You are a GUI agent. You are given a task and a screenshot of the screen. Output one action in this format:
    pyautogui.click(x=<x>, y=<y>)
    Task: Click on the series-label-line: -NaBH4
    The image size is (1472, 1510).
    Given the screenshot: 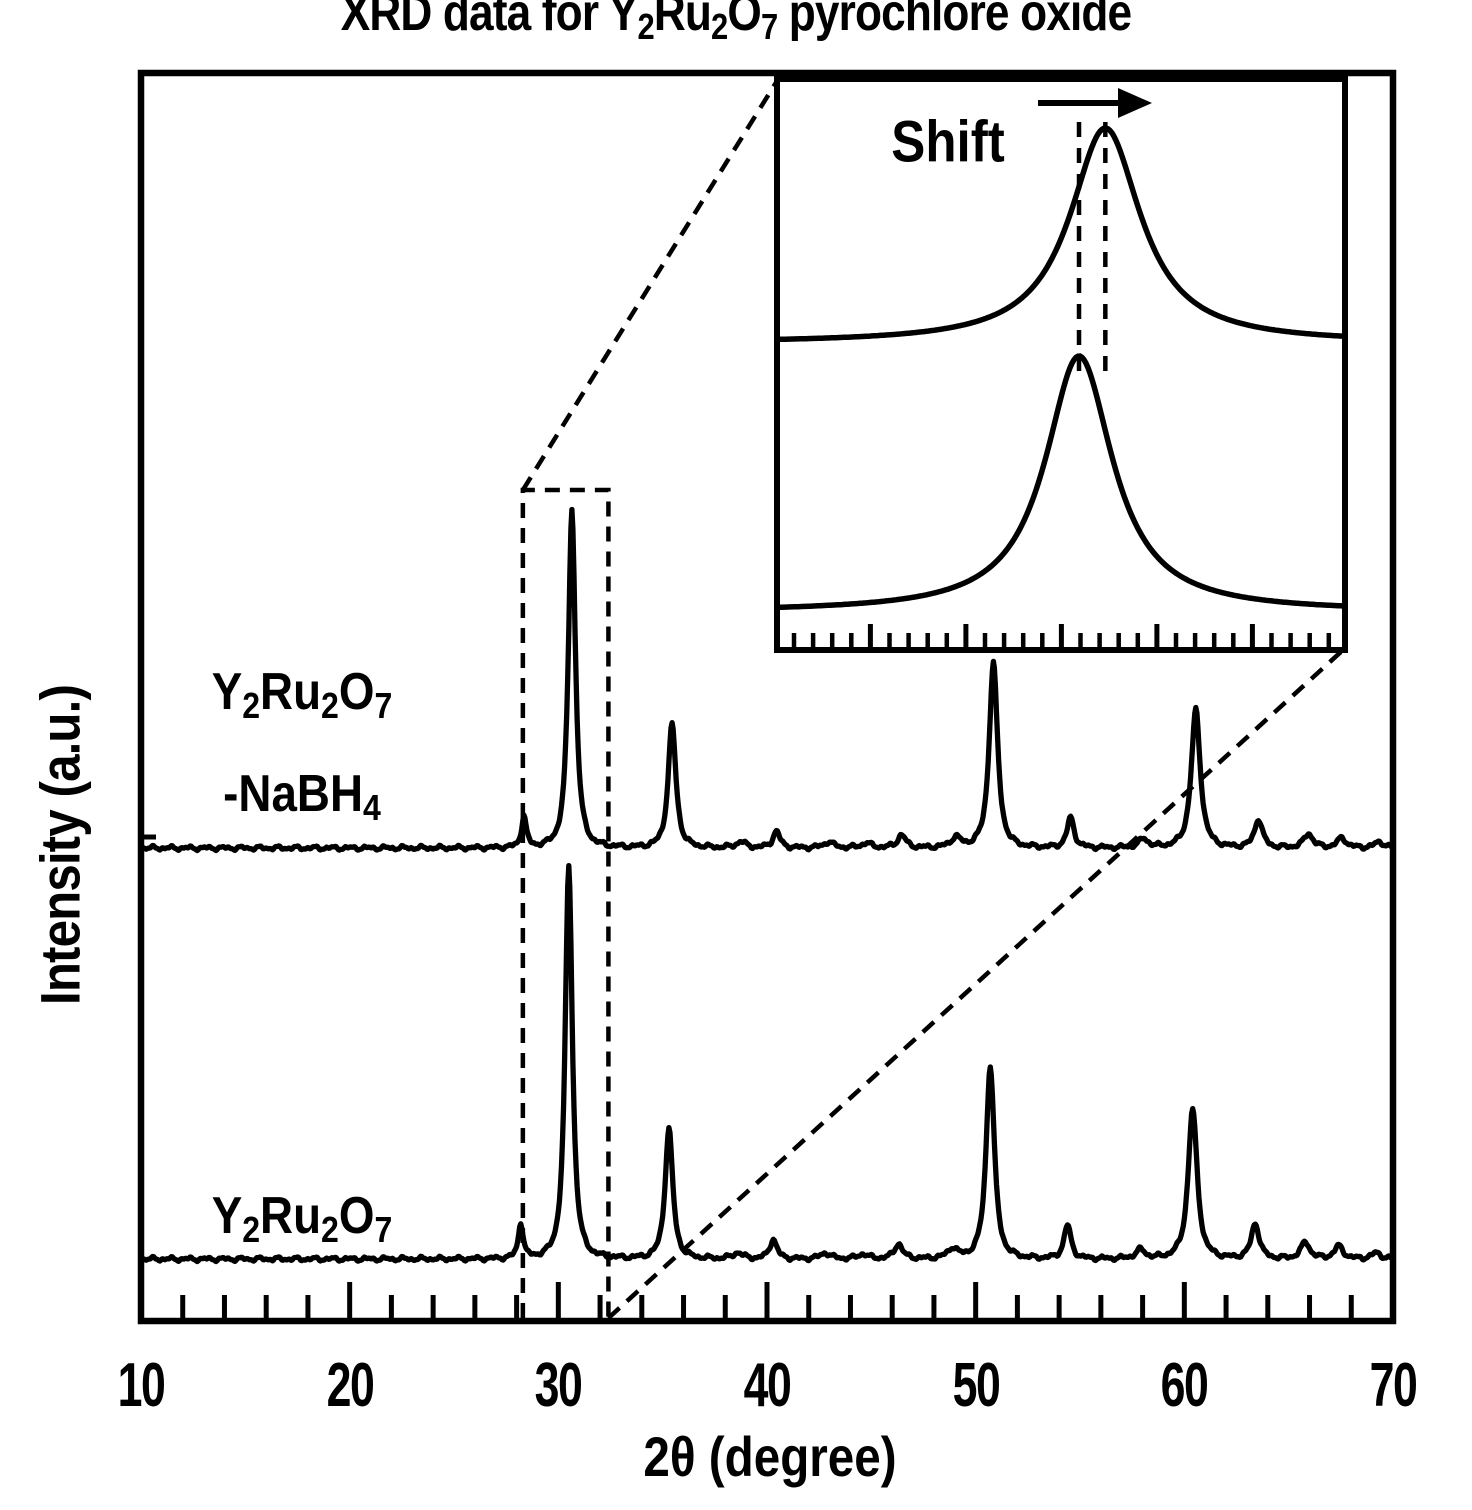 What is the action you would take?
    pyautogui.click(x=302, y=797)
    